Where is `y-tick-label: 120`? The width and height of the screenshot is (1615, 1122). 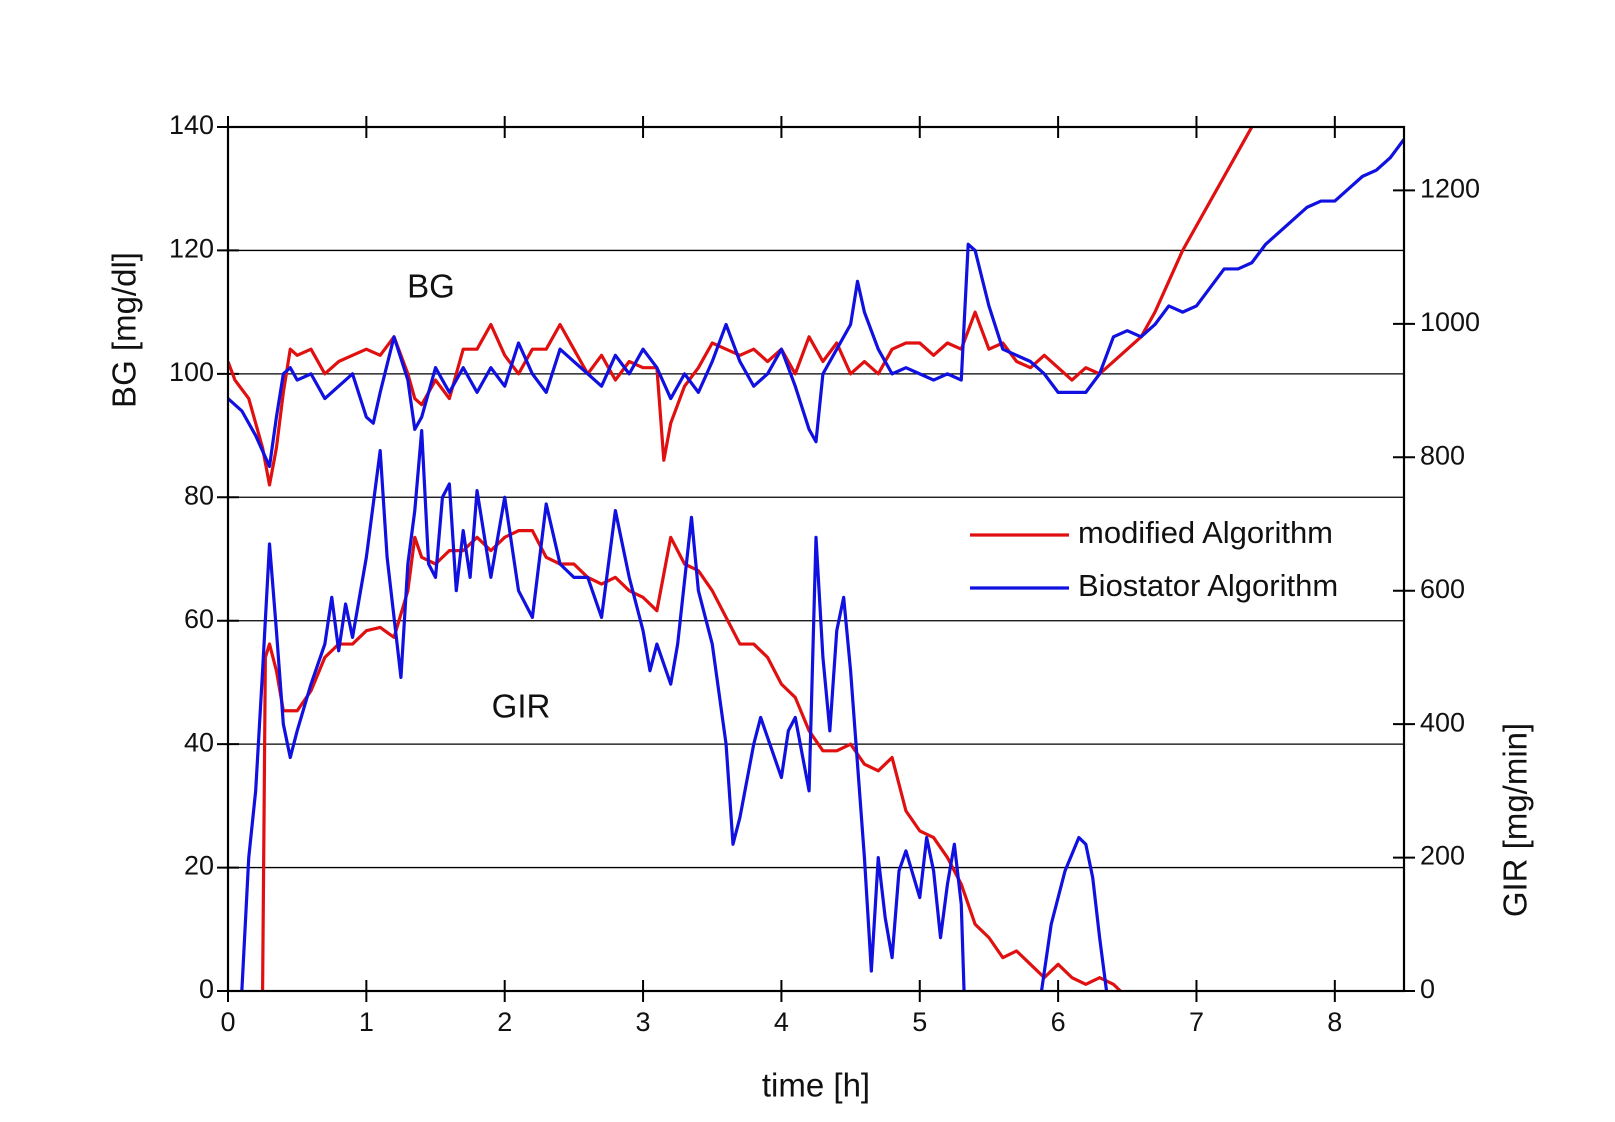 y-tick-label: 120 is located at coordinates (191, 249).